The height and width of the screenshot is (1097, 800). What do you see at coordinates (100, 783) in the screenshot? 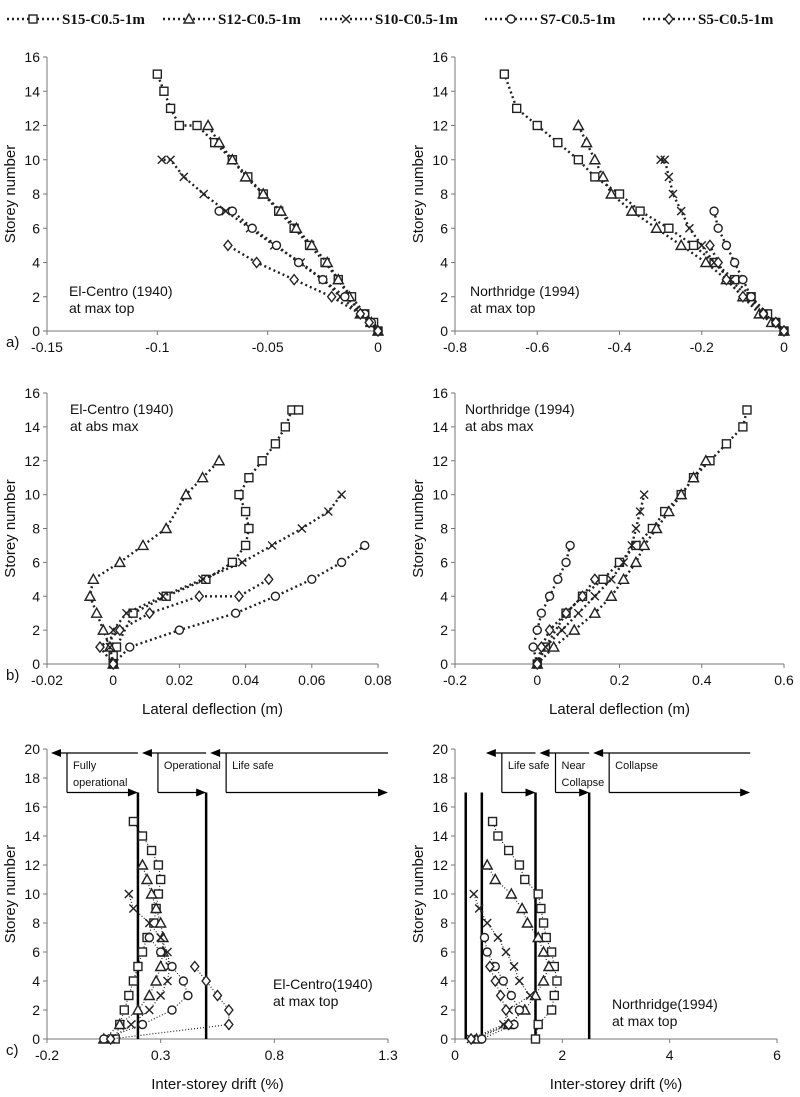
I see `zone-label: operational` at bounding box center [100, 783].